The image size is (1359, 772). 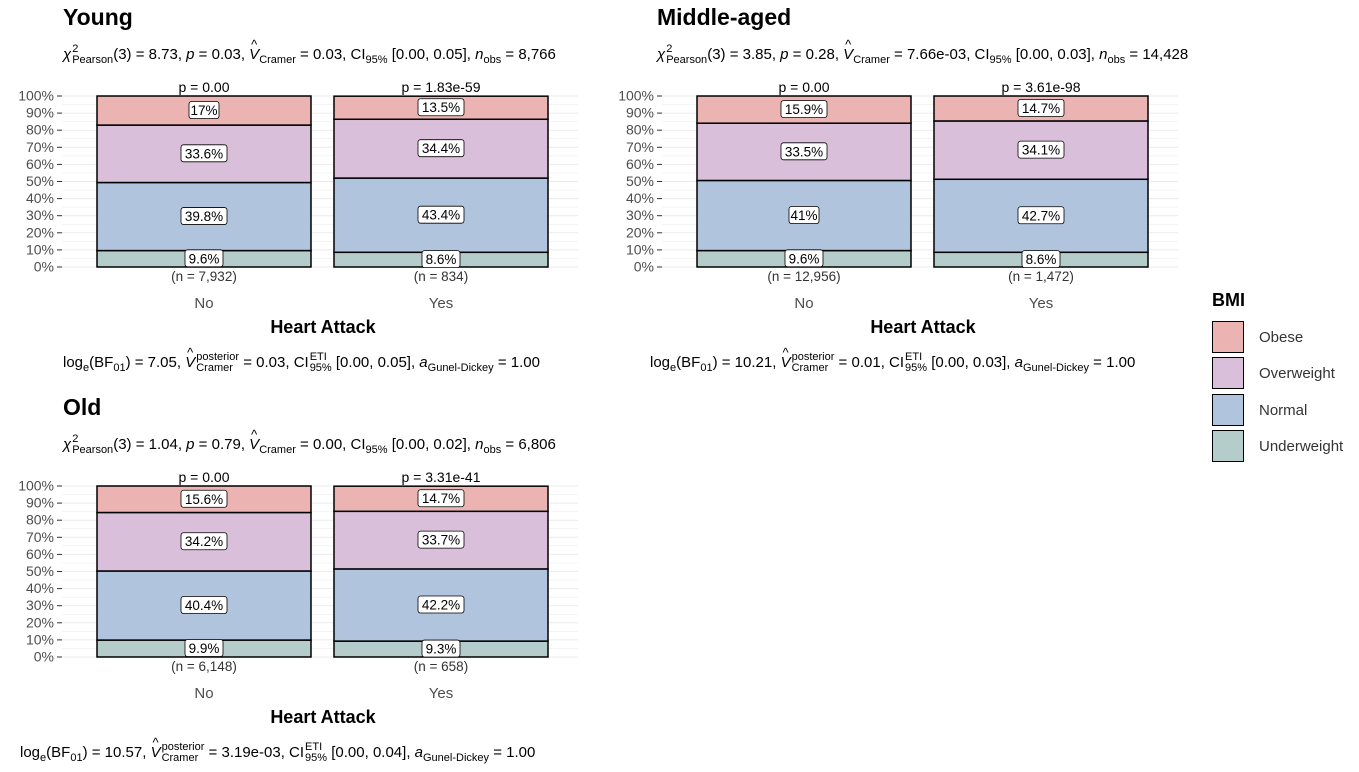 What do you see at coordinates (204, 666) in the screenshot?
I see `n-label: (n = 6,148)` at bounding box center [204, 666].